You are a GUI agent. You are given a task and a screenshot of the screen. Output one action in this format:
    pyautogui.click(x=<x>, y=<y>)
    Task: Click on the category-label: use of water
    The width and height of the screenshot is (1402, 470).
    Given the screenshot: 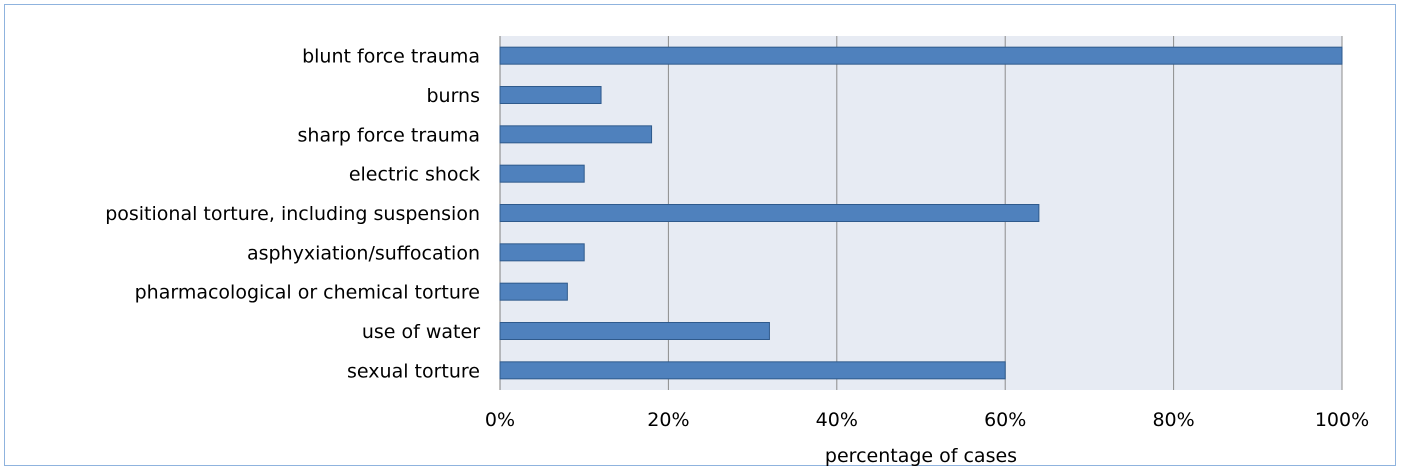 What is the action you would take?
    pyautogui.click(x=421, y=332)
    